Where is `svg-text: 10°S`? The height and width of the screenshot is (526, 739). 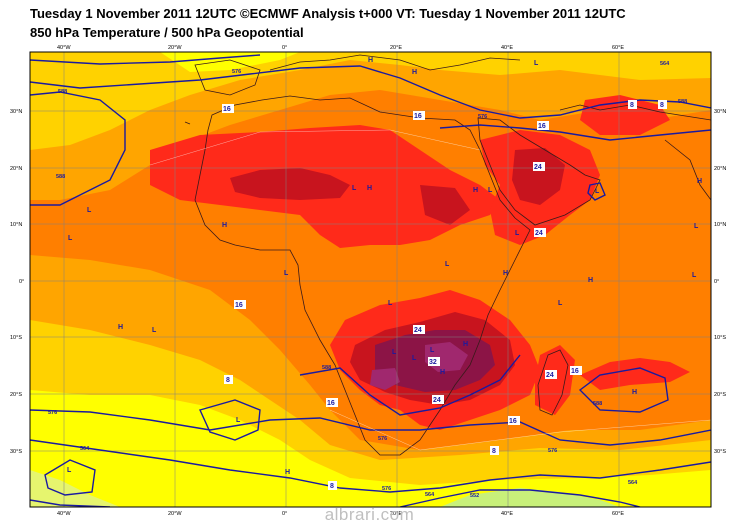
svg-text: 10°S is located at coordinates (720, 338).